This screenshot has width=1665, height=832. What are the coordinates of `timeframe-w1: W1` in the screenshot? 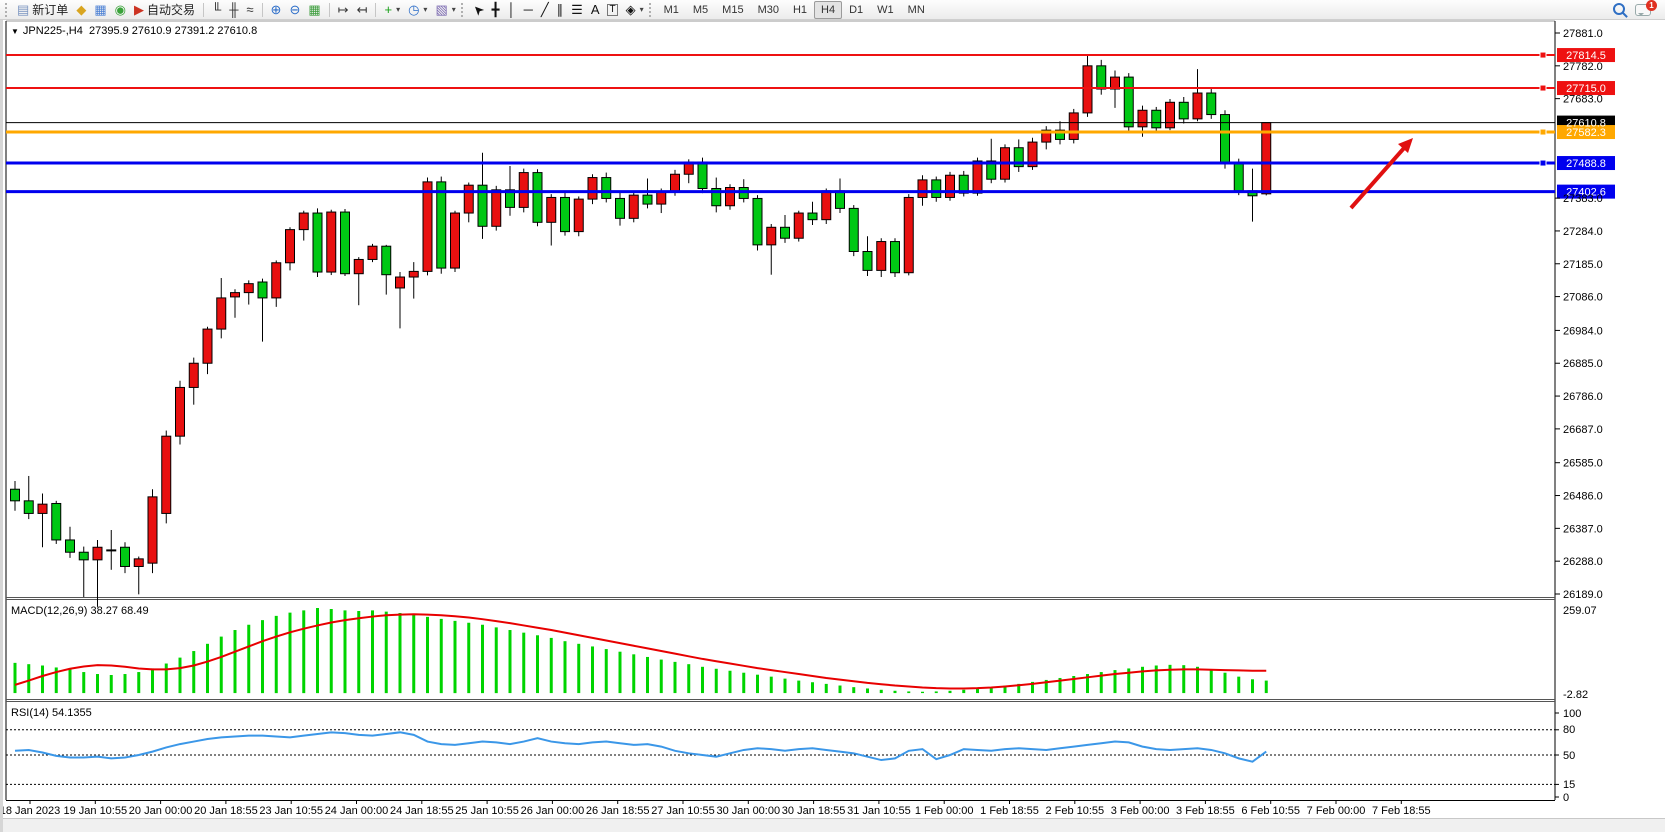 It's located at (885, 9).